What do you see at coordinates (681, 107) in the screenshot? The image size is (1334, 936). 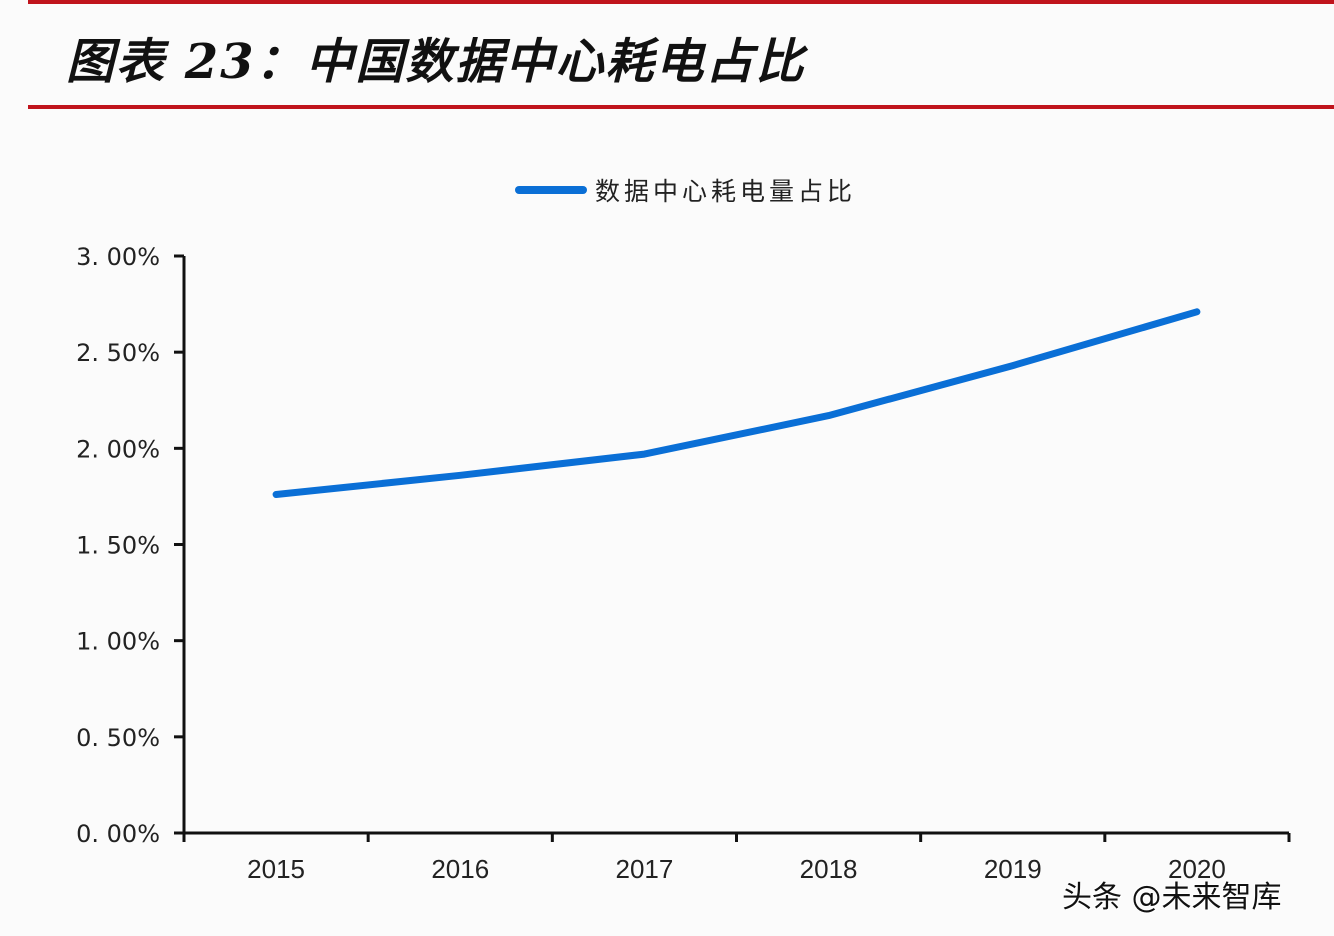 I see `header-bottom-rule` at bounding box center [681, 107].